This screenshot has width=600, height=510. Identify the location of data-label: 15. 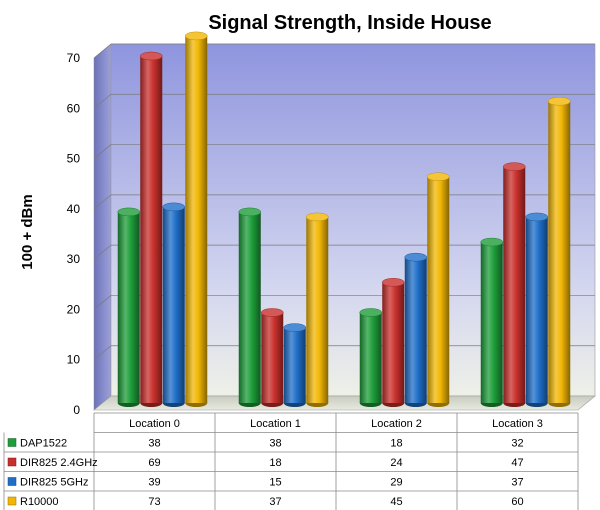
(275, 483).